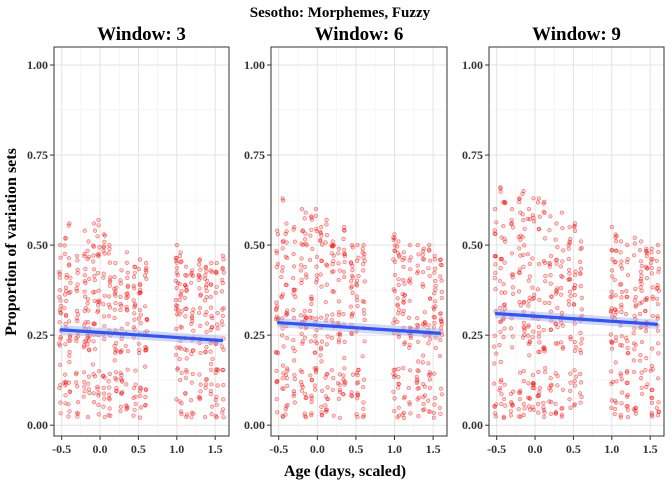 The width and height of the screenshot is (672, 480). I want to click on trend-line, so click(141, 335).